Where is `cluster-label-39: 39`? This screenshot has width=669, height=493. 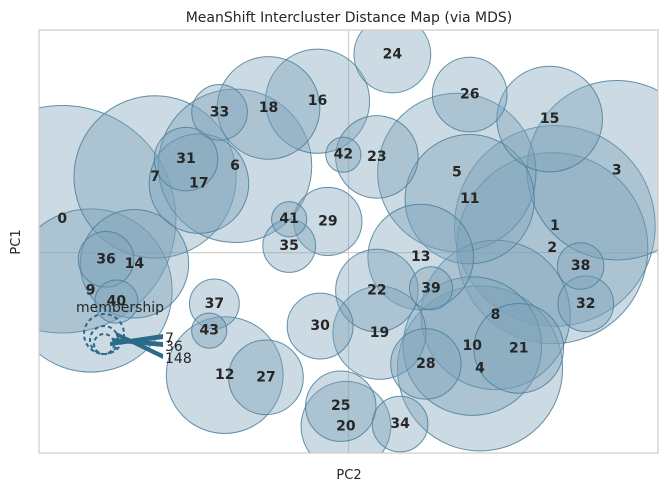 cluster-label-39: 39 is located at coordinates (430, 288).